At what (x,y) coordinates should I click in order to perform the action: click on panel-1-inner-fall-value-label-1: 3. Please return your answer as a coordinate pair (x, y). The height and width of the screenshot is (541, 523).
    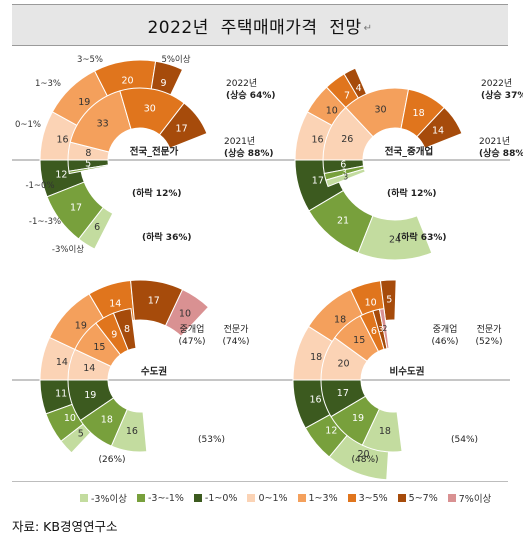
    Looking at the image, I should click on (344, 172).